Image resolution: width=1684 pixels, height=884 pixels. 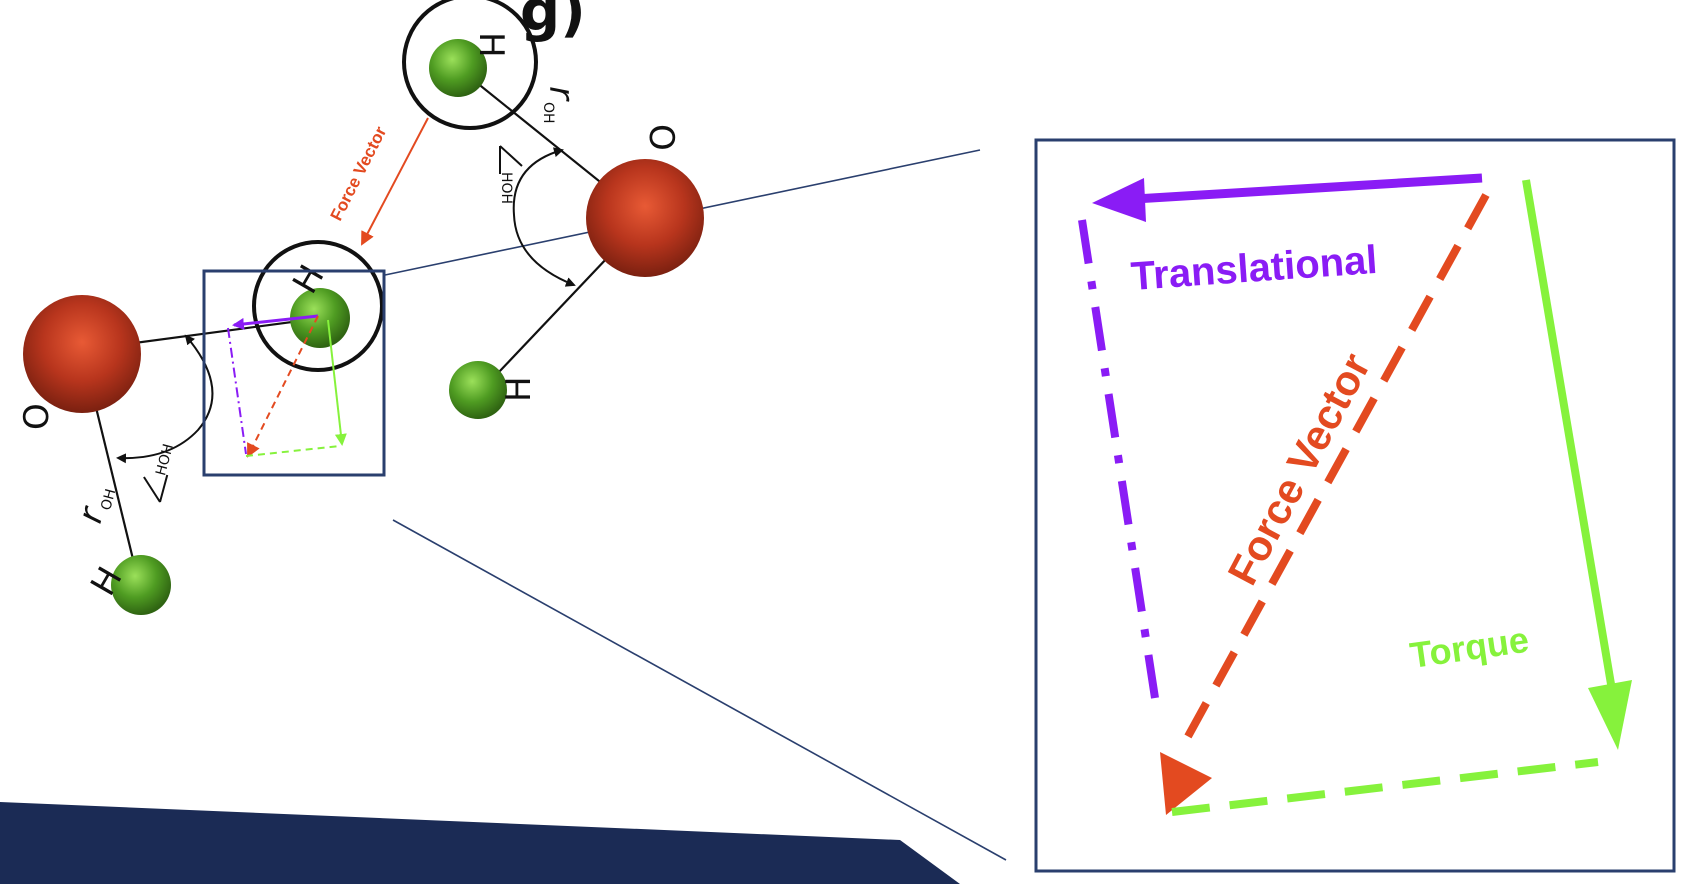 I want to click on small-translational-dashdot, so click(x=237, y=391).